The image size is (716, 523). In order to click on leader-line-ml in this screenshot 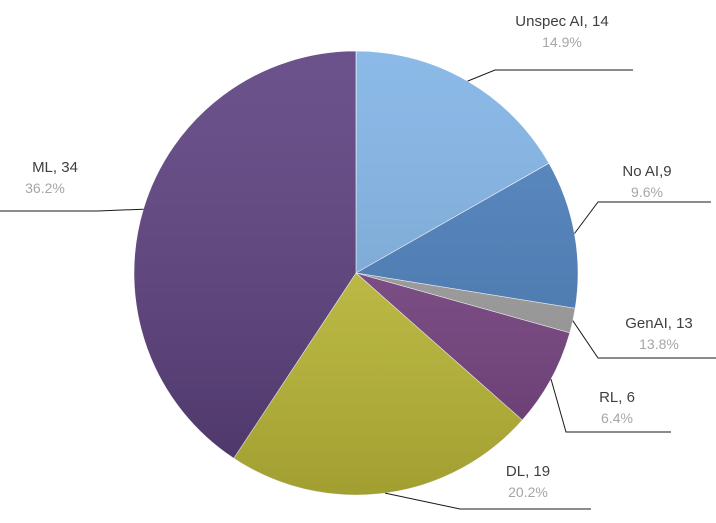, I will do `click(72, 210)`.